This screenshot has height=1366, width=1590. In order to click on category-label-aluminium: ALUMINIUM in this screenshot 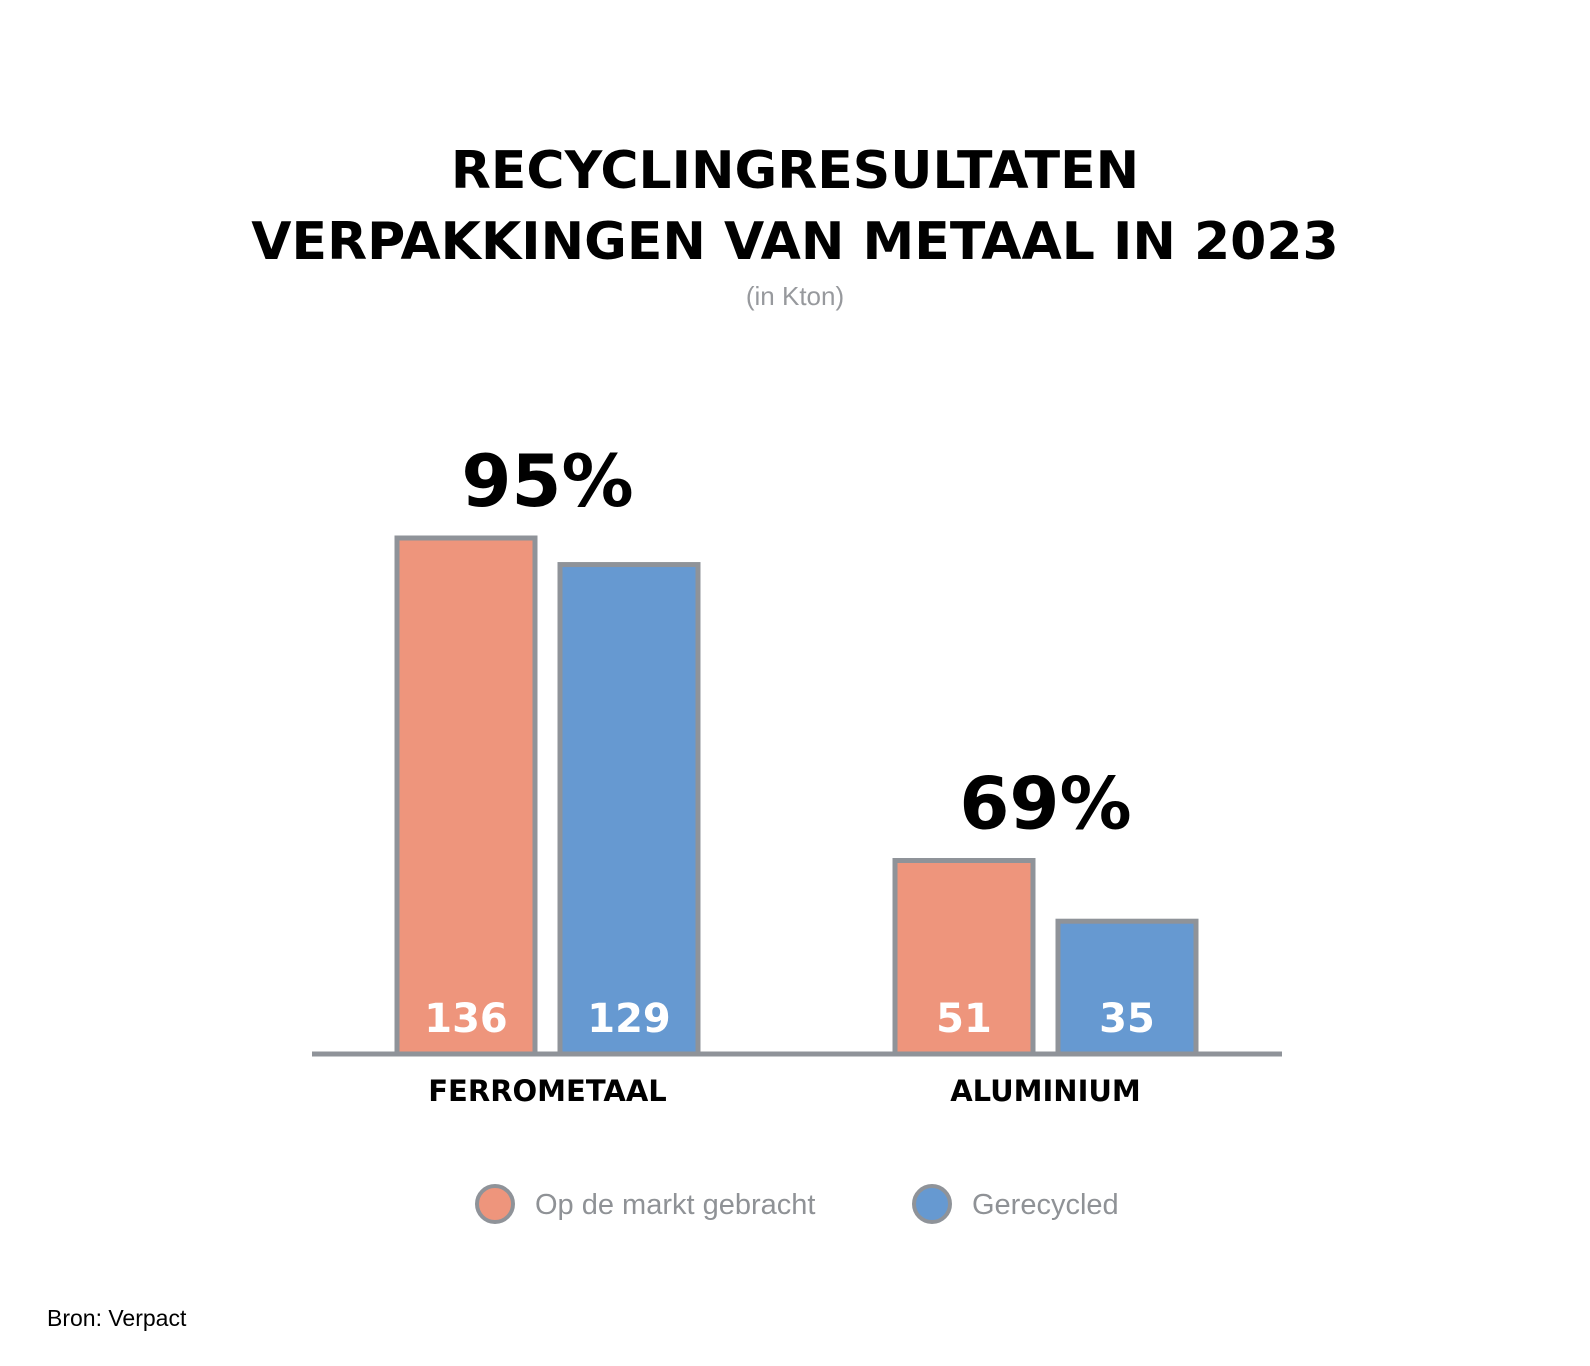, I will do `click(1045, 1091)`.